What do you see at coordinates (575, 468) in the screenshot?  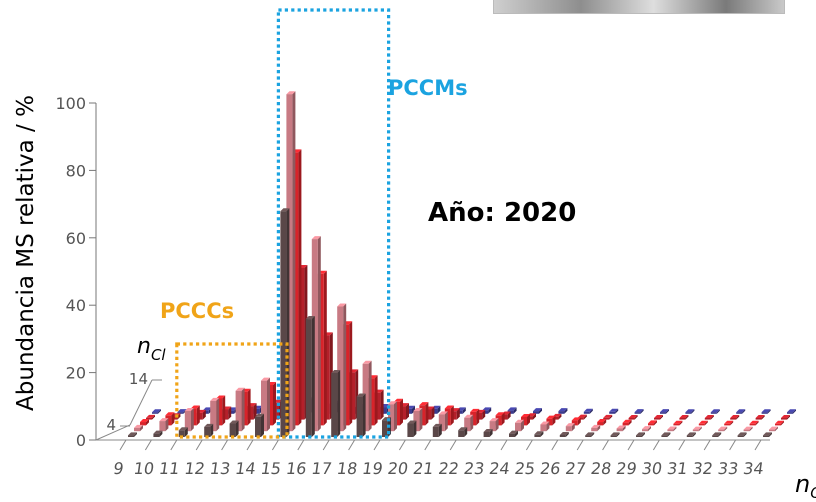 I see `x-tick-label: 27` at bounding box center [575, 468].